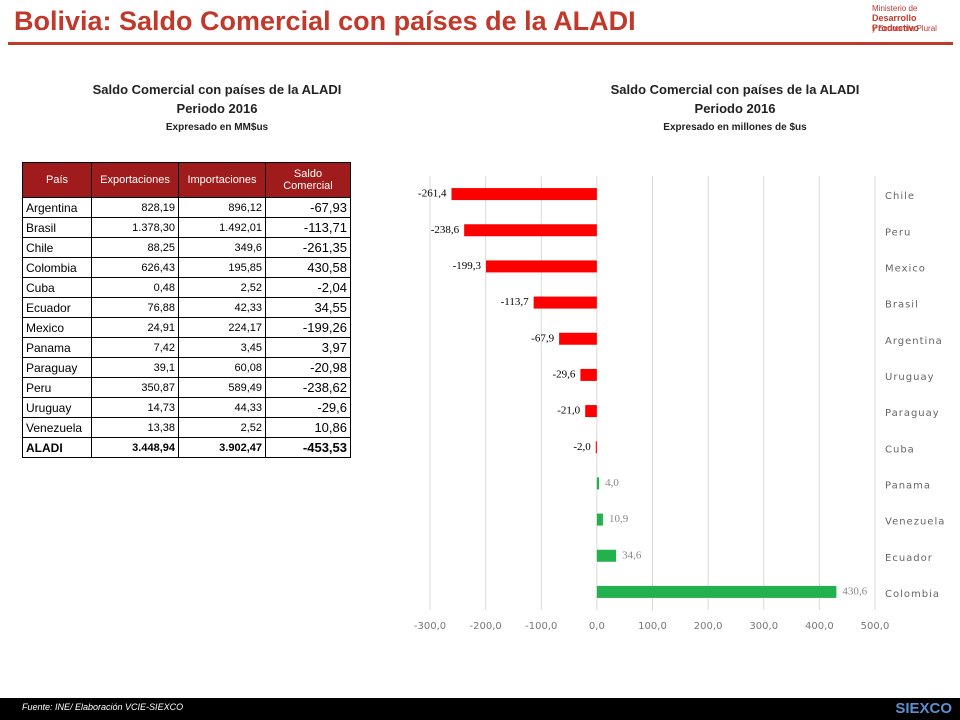 The width and height of the screenshot is (960, 720). What do you see at coordinates (308, 207) in the screenshot?
I see `table-cell: -67,93` at bounding box center [308, 207].